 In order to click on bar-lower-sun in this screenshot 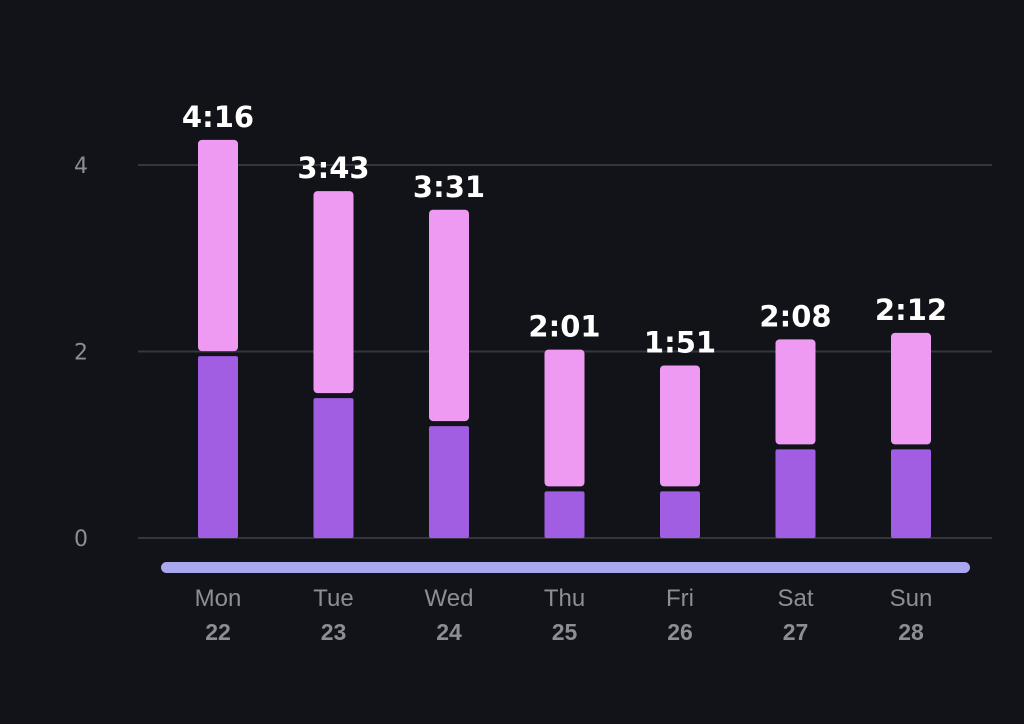, I will do `click(911, 493)`.